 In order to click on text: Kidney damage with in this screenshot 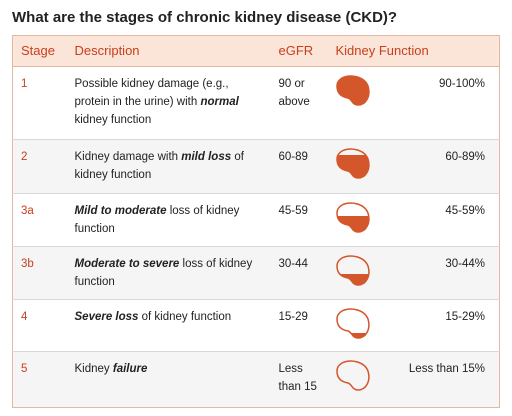, I will do `click(128, 157)`.